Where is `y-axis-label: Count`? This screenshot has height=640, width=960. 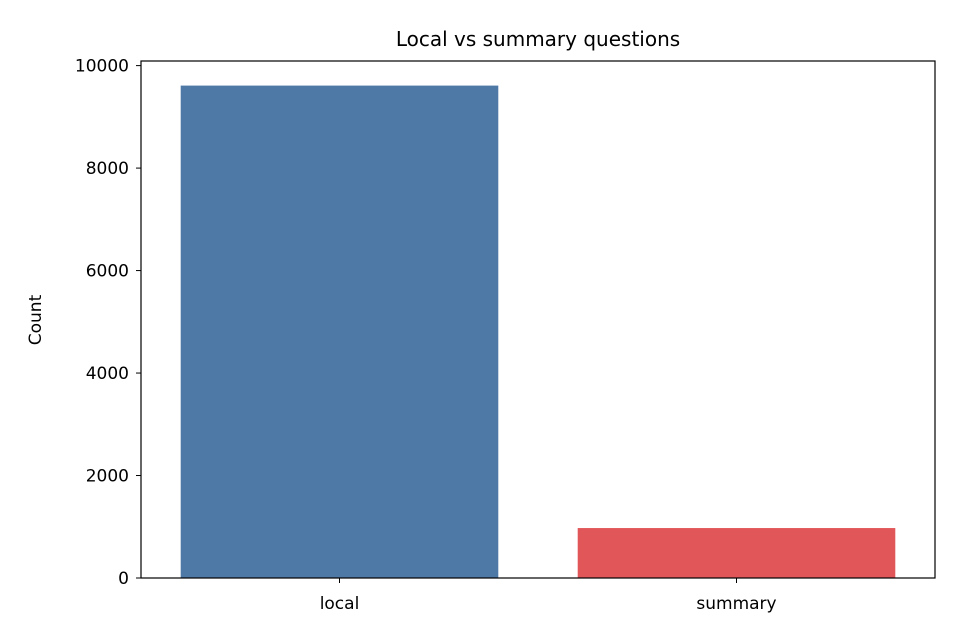 y-axis-label: Count is located at coordinates (36, 319).